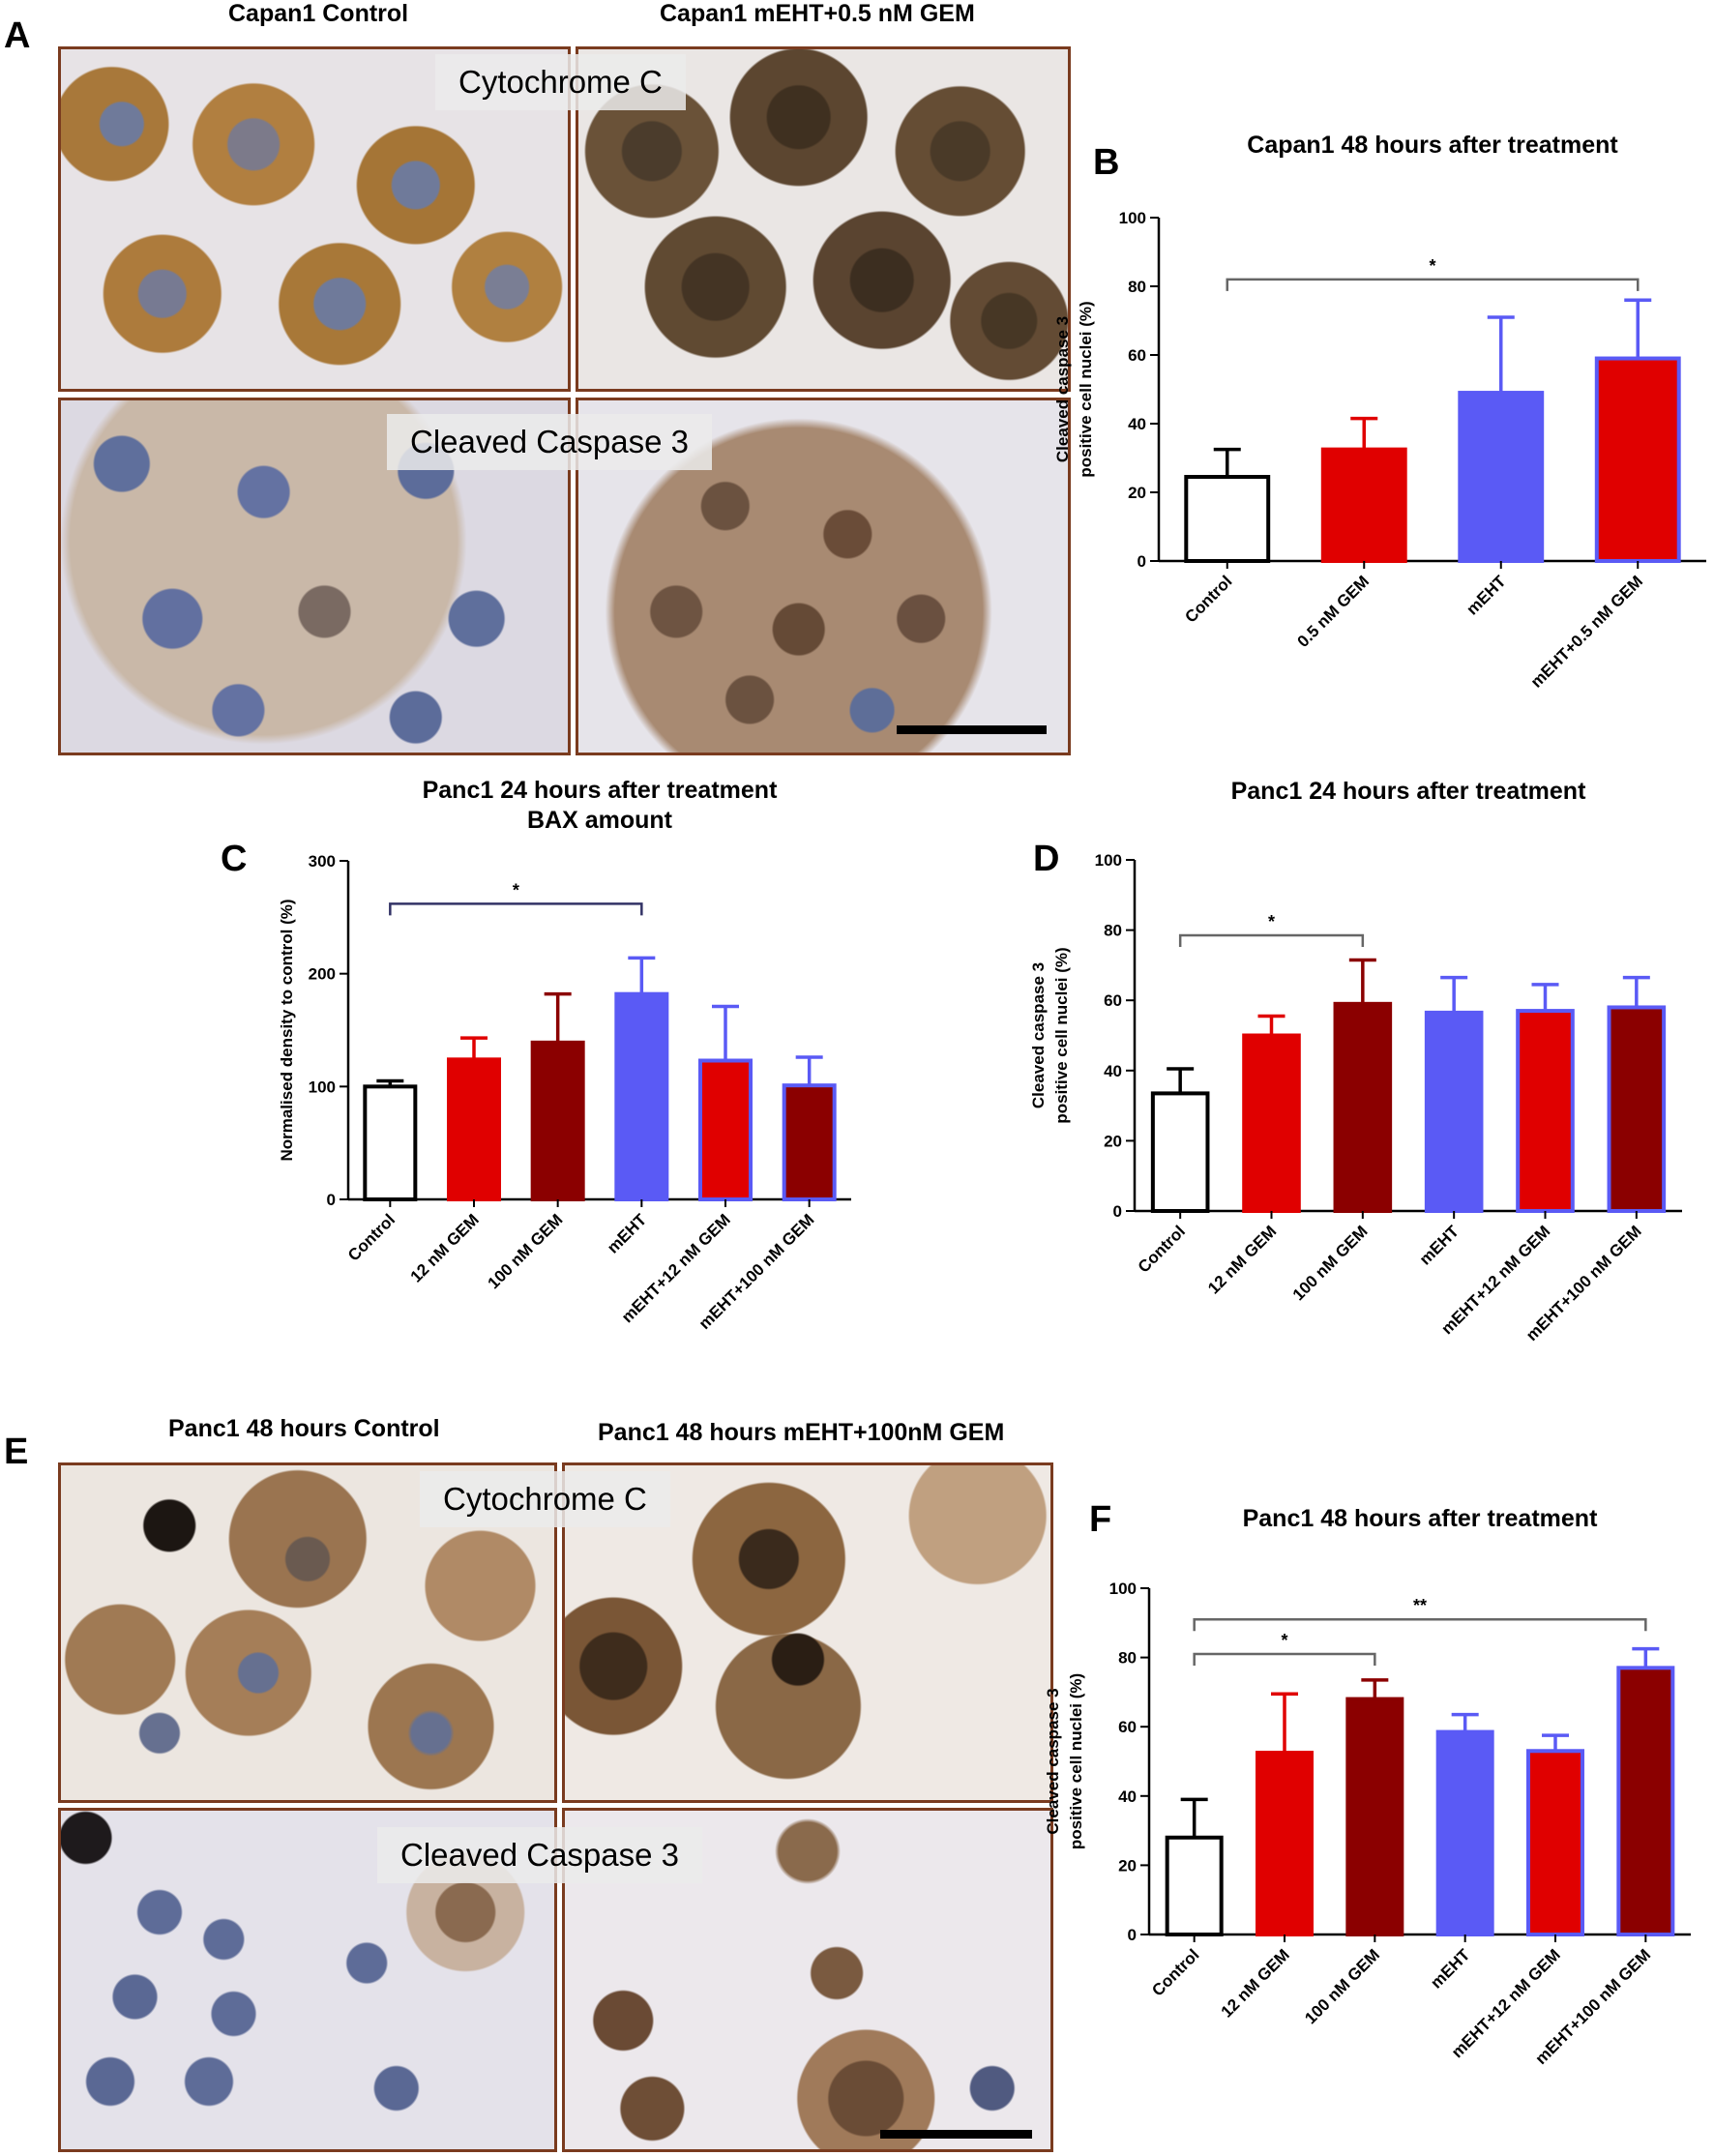 The image size is (1714, 2156). Describe the element at coordinates (972, 729) in the screenshot. I see `scale-bar-a` at that location.